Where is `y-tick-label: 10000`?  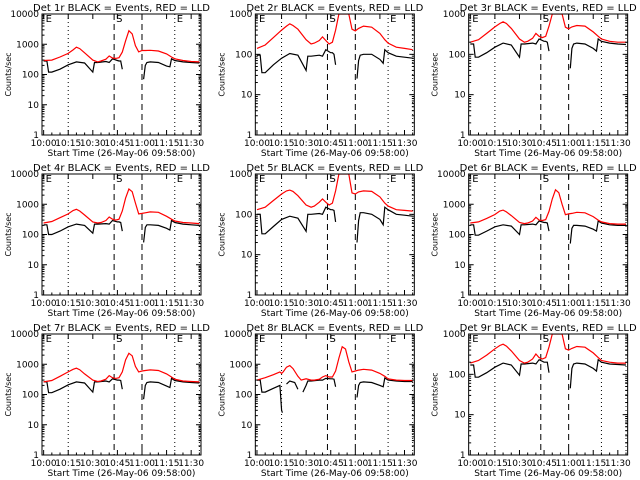
y-tick-label: 10000 is located at coordinates (24, 335).